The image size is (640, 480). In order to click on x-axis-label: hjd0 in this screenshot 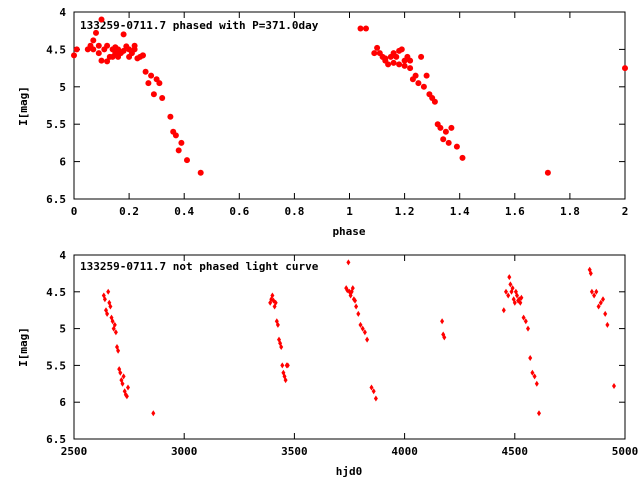, I will do `click(349, 471)`.